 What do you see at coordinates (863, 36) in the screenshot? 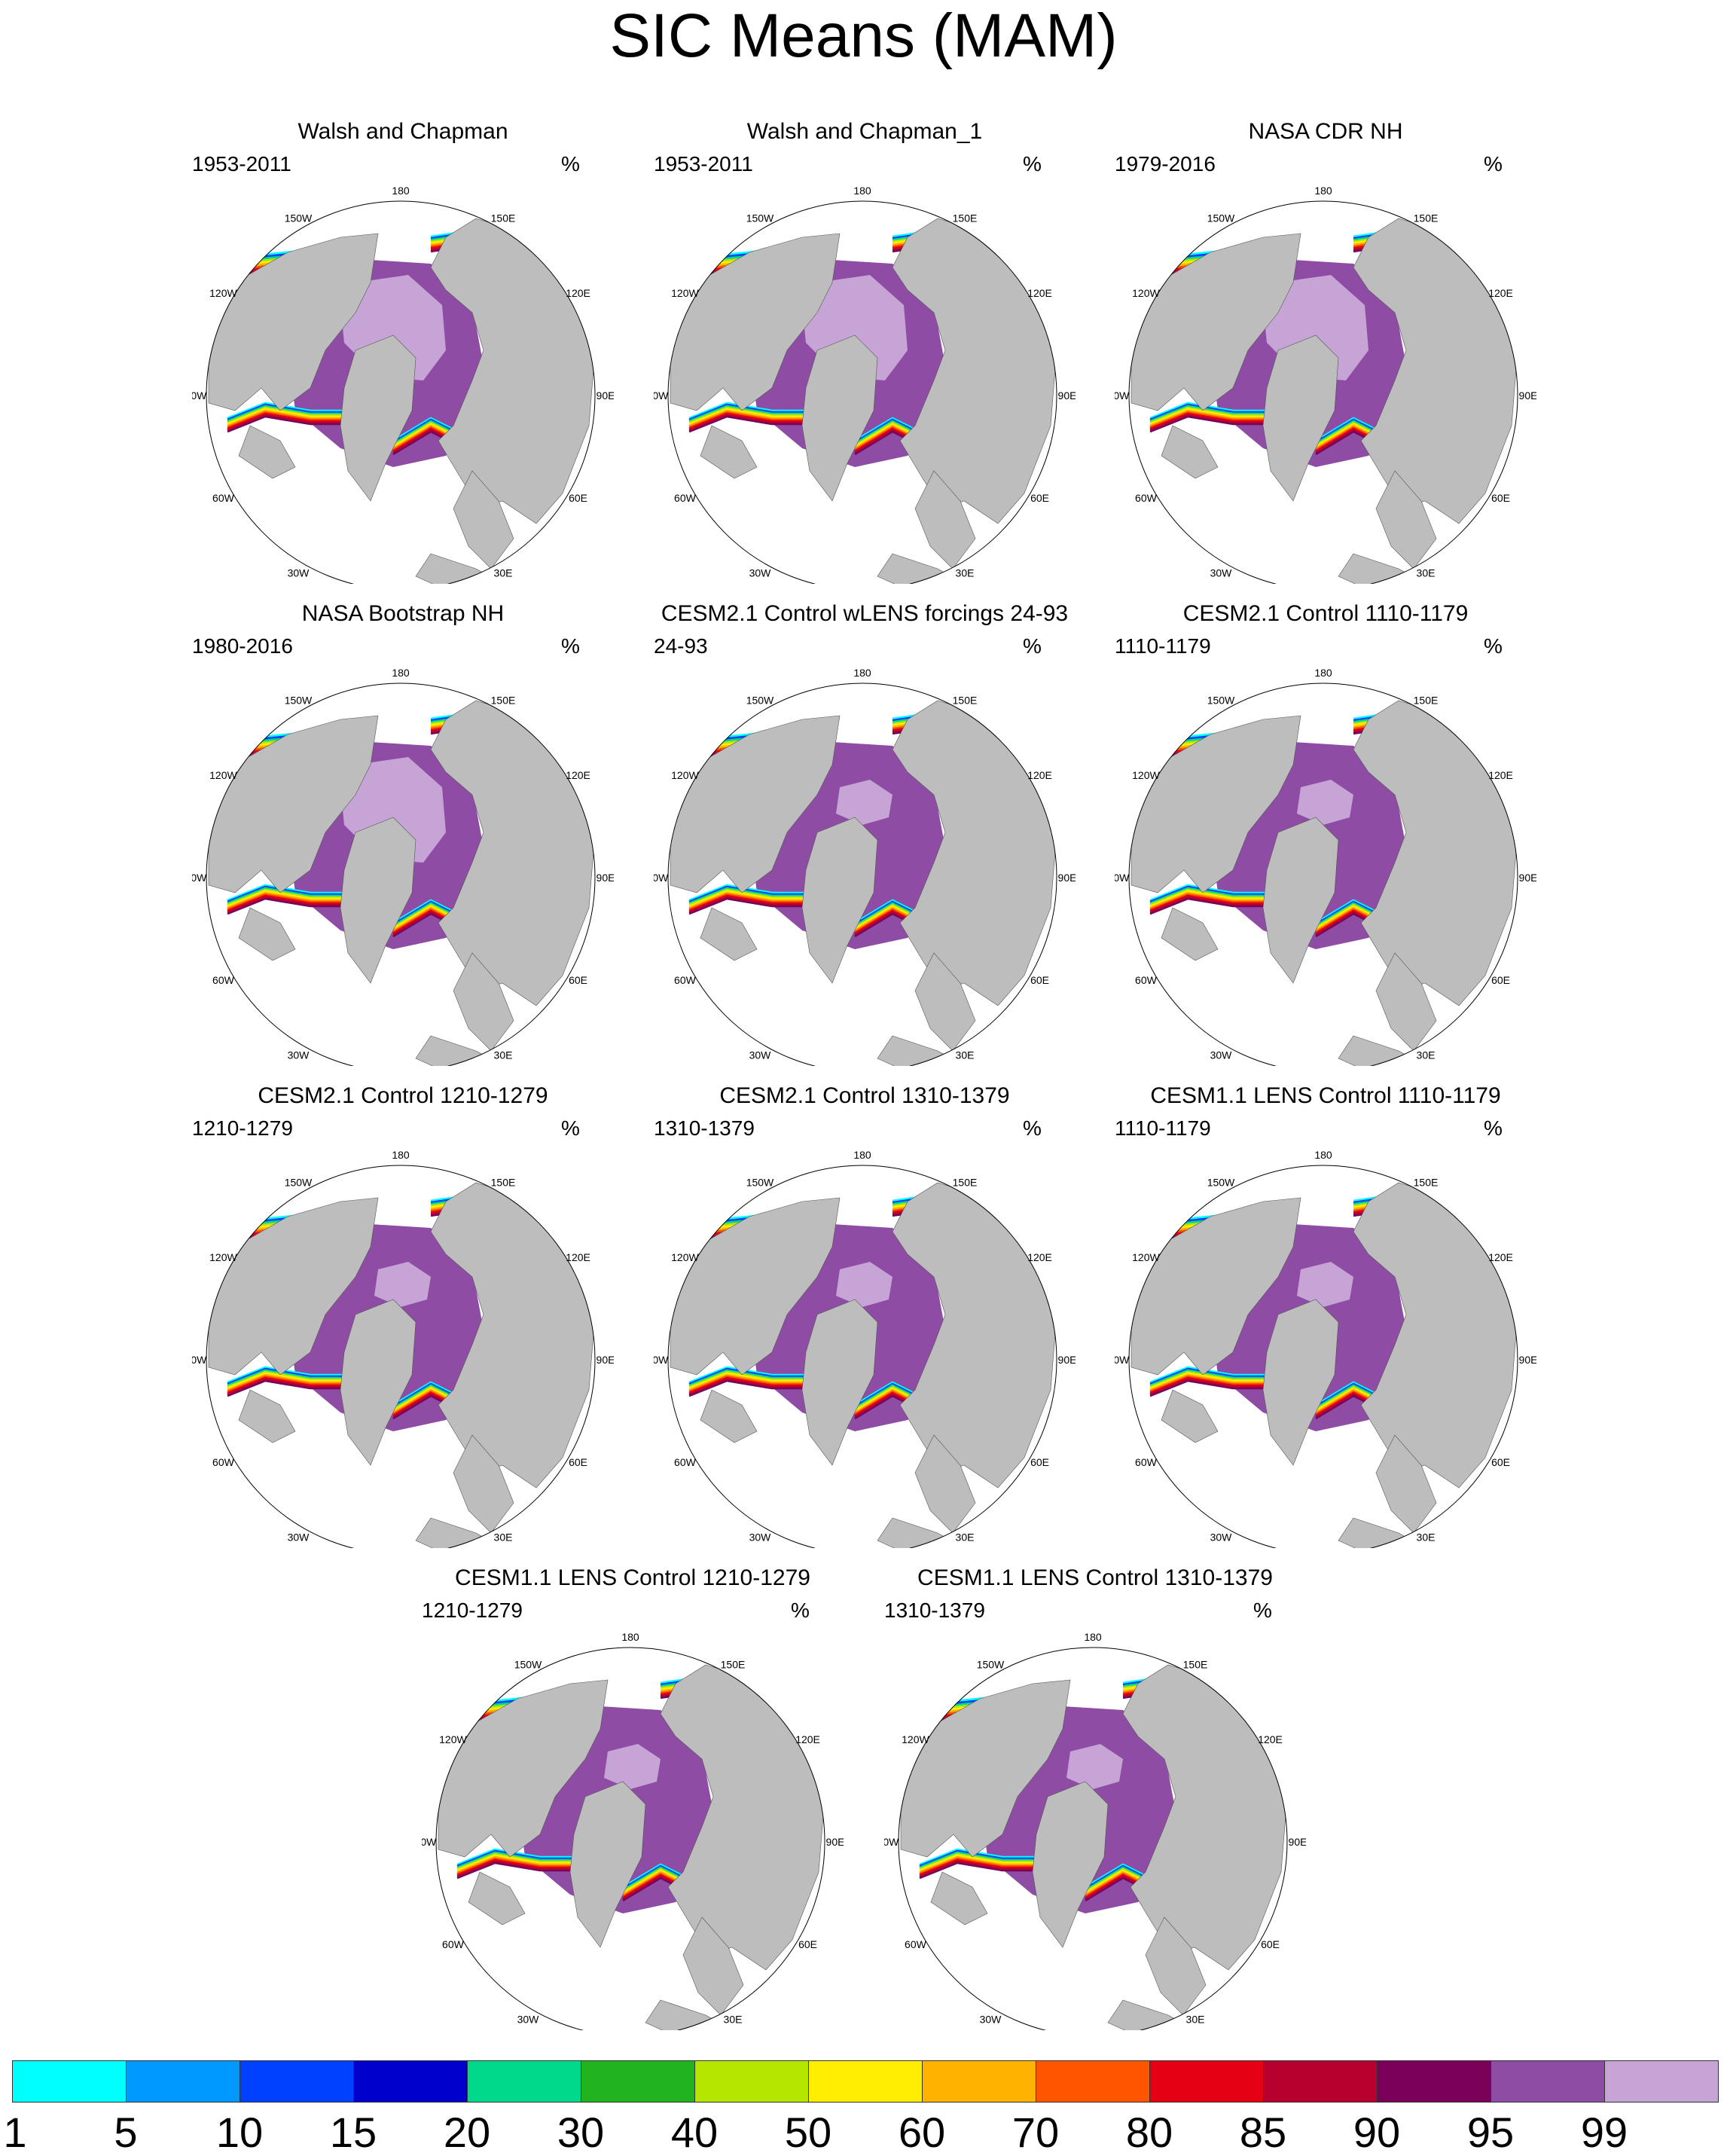
I see `figure-title: SIC Means (MAM)` at bounding box center [863, 36].